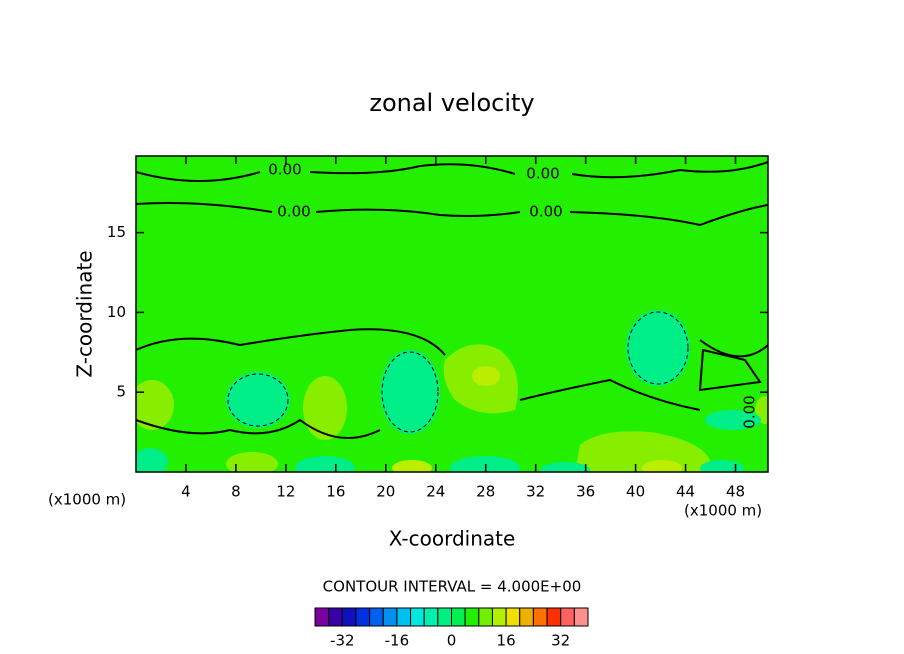  I want to click on x-tick-label: 12, so click(285, 492).